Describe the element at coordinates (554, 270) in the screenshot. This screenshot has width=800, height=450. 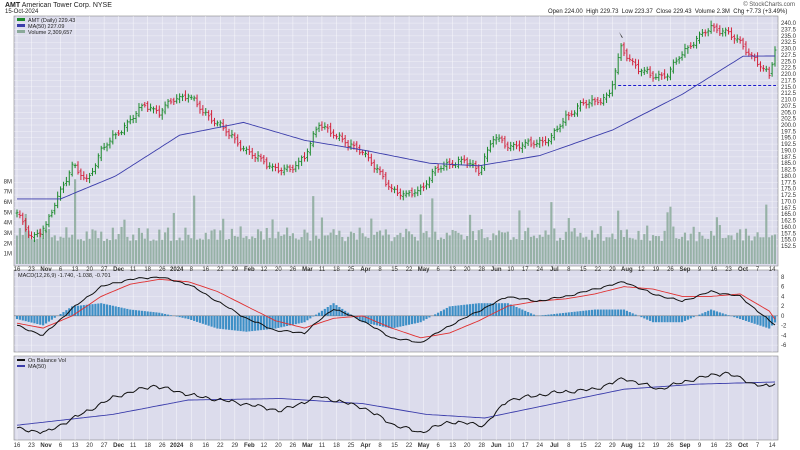
I see `x-tick-label: Jul` at that location.